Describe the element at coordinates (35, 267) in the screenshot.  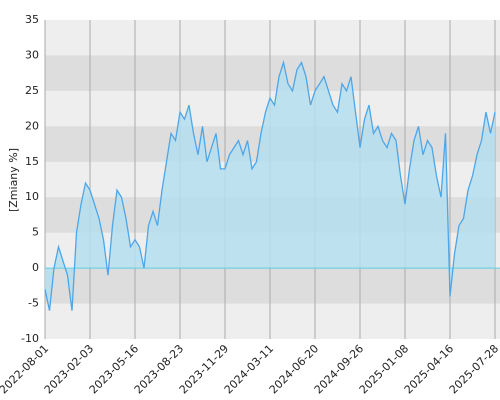
I see `y-tick-label: 0` at that location.